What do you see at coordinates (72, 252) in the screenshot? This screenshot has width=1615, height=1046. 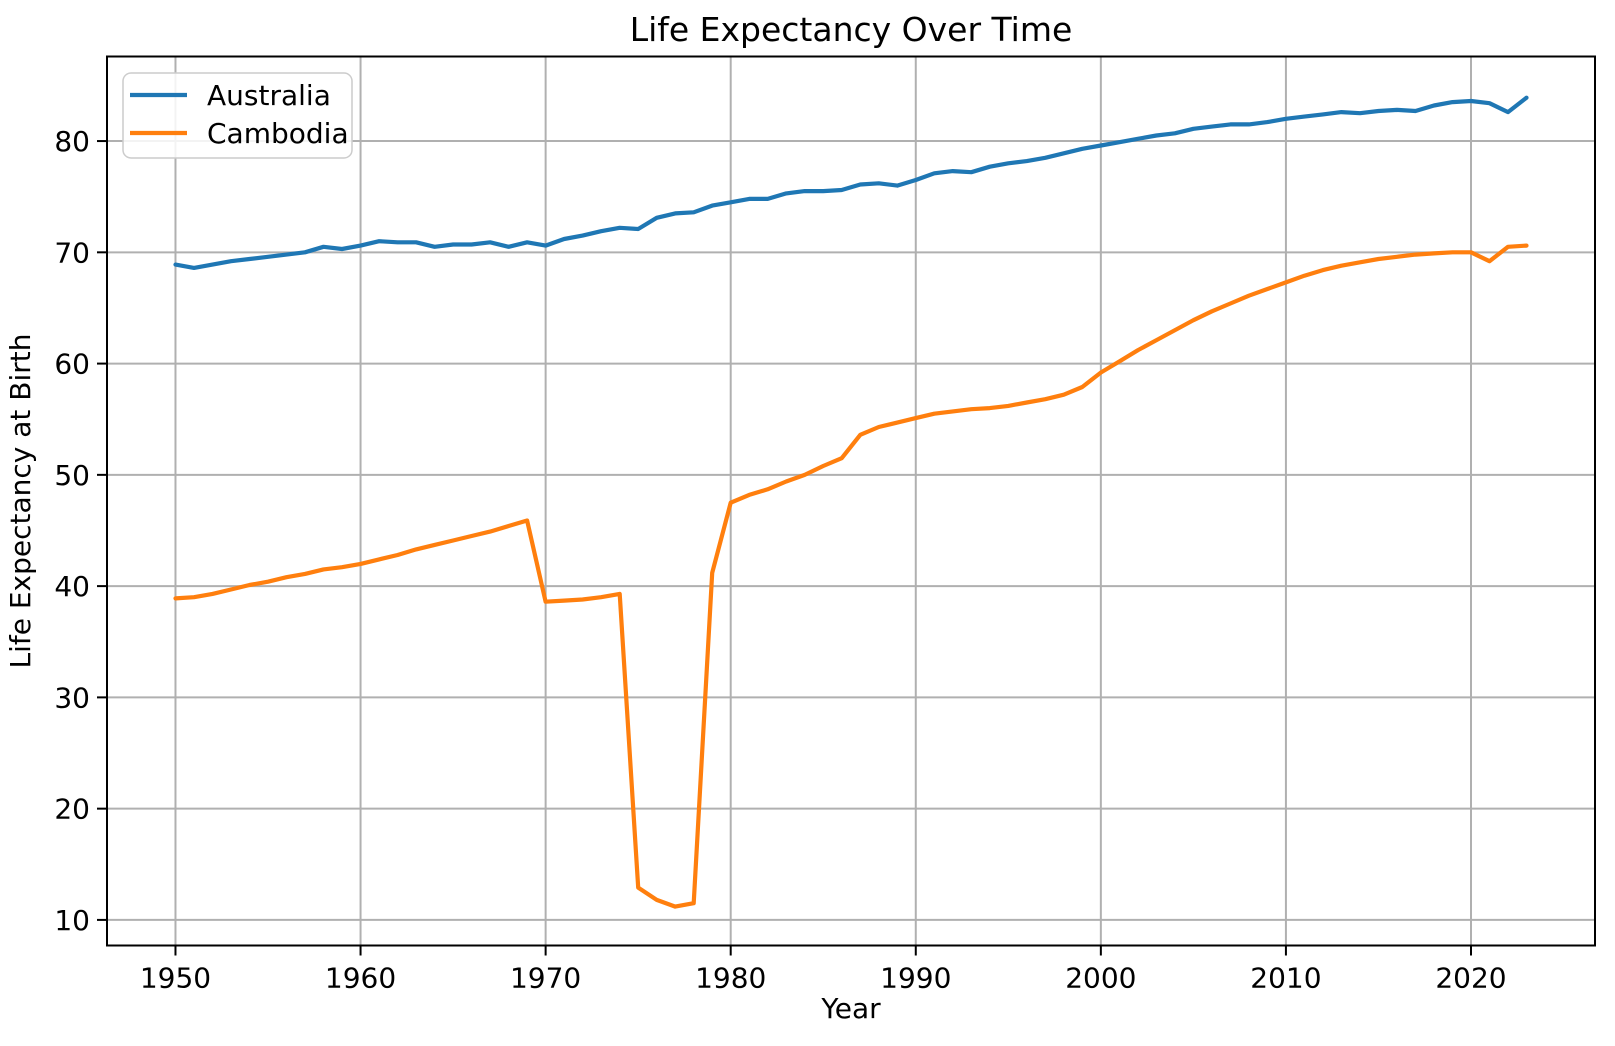 I see `y-tick-label-70: 70` at bounding box center [72, 252].